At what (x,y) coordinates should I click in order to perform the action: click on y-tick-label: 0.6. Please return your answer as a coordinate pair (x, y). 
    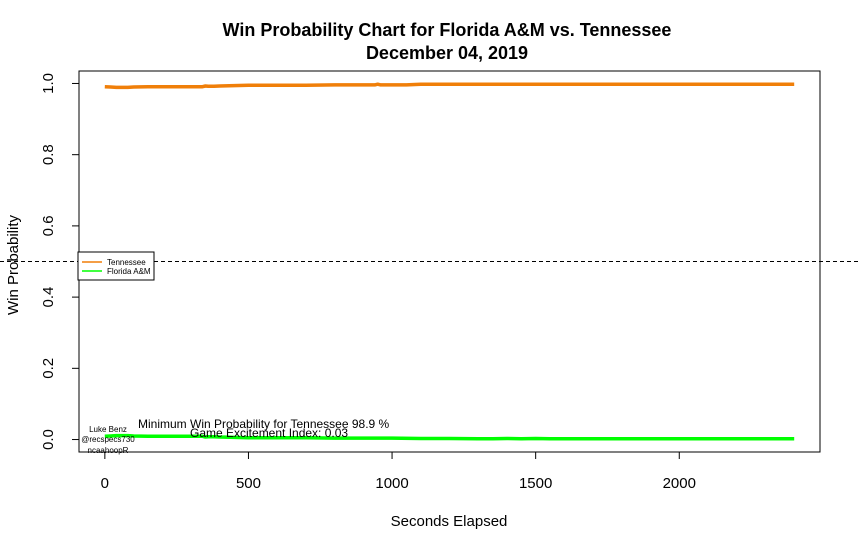
    Looking at the image, I should click on (48, 225).